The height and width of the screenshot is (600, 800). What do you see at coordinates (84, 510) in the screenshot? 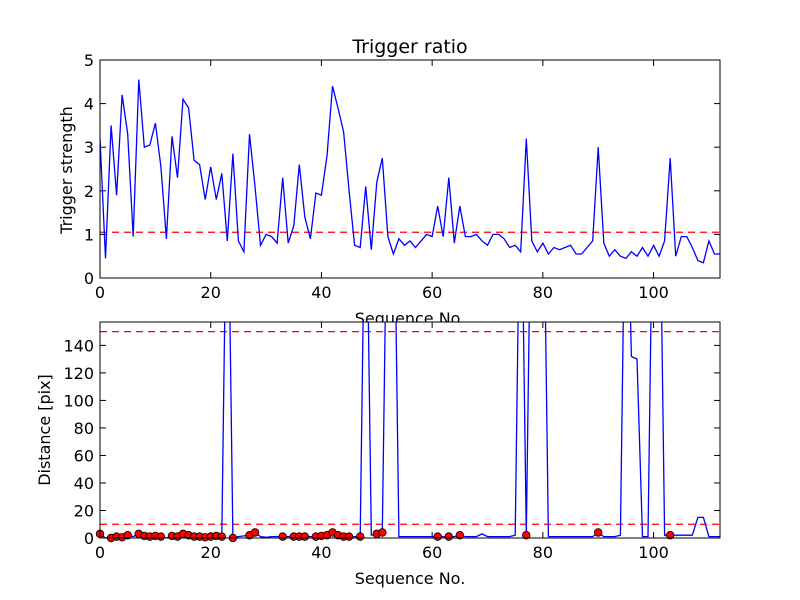
I see `y-tick-label: 20` at bounding box center [84, 510].